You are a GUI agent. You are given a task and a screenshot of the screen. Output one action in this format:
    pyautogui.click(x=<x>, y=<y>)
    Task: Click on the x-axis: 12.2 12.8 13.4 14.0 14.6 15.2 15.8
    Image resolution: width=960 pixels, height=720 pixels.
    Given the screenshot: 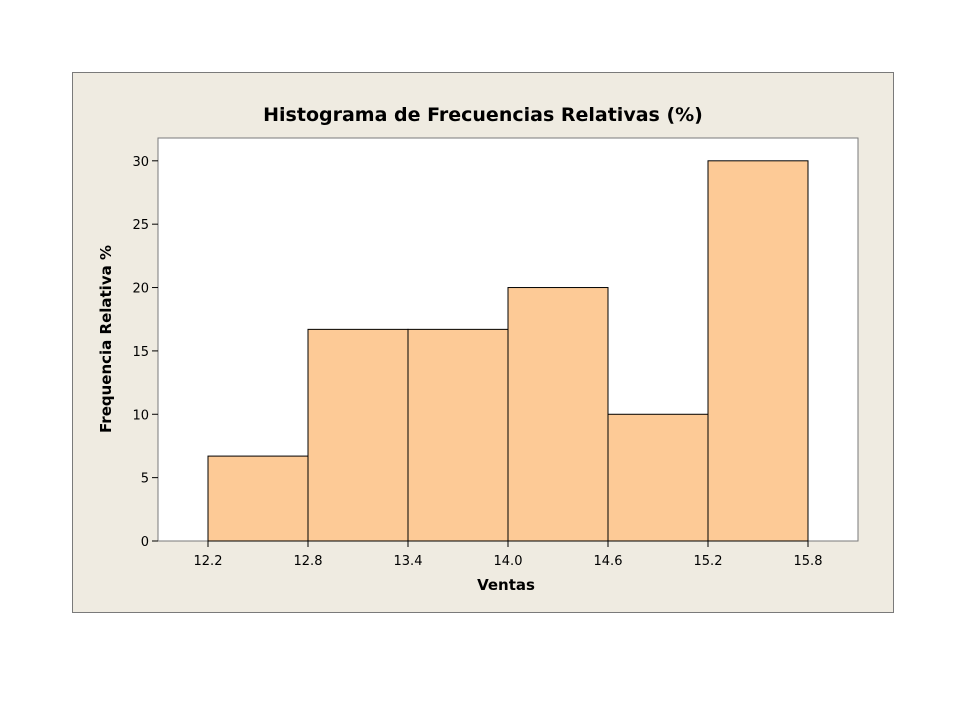 What is the action you would take?
    pyautogui.click(x=508, y=555)
    